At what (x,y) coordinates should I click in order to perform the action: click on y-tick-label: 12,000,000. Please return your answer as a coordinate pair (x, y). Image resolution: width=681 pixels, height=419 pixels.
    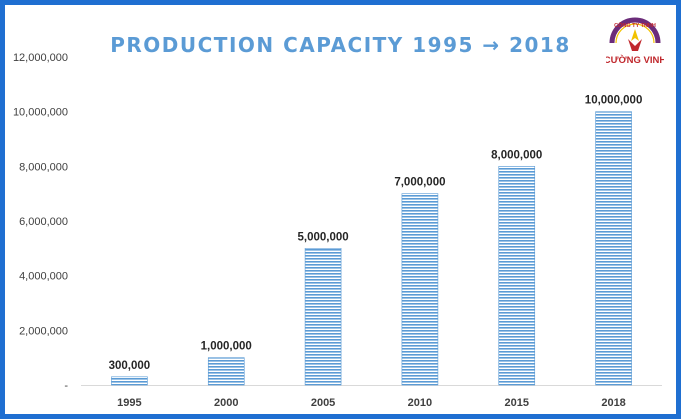
    Looking at the image, I should click on (40, 58).